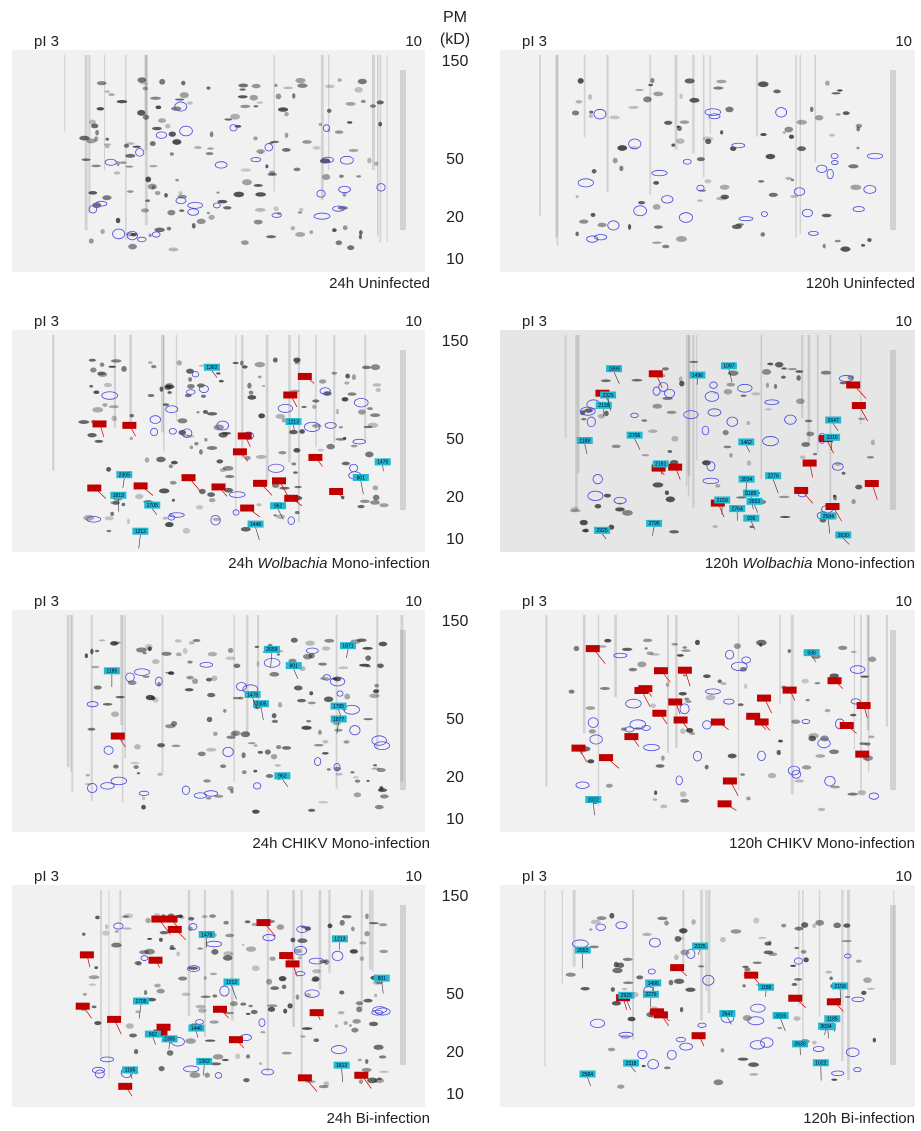  Describe the element at coordinates (840, 987) in the screenshot. I see `spot-label: 2159` at that location.